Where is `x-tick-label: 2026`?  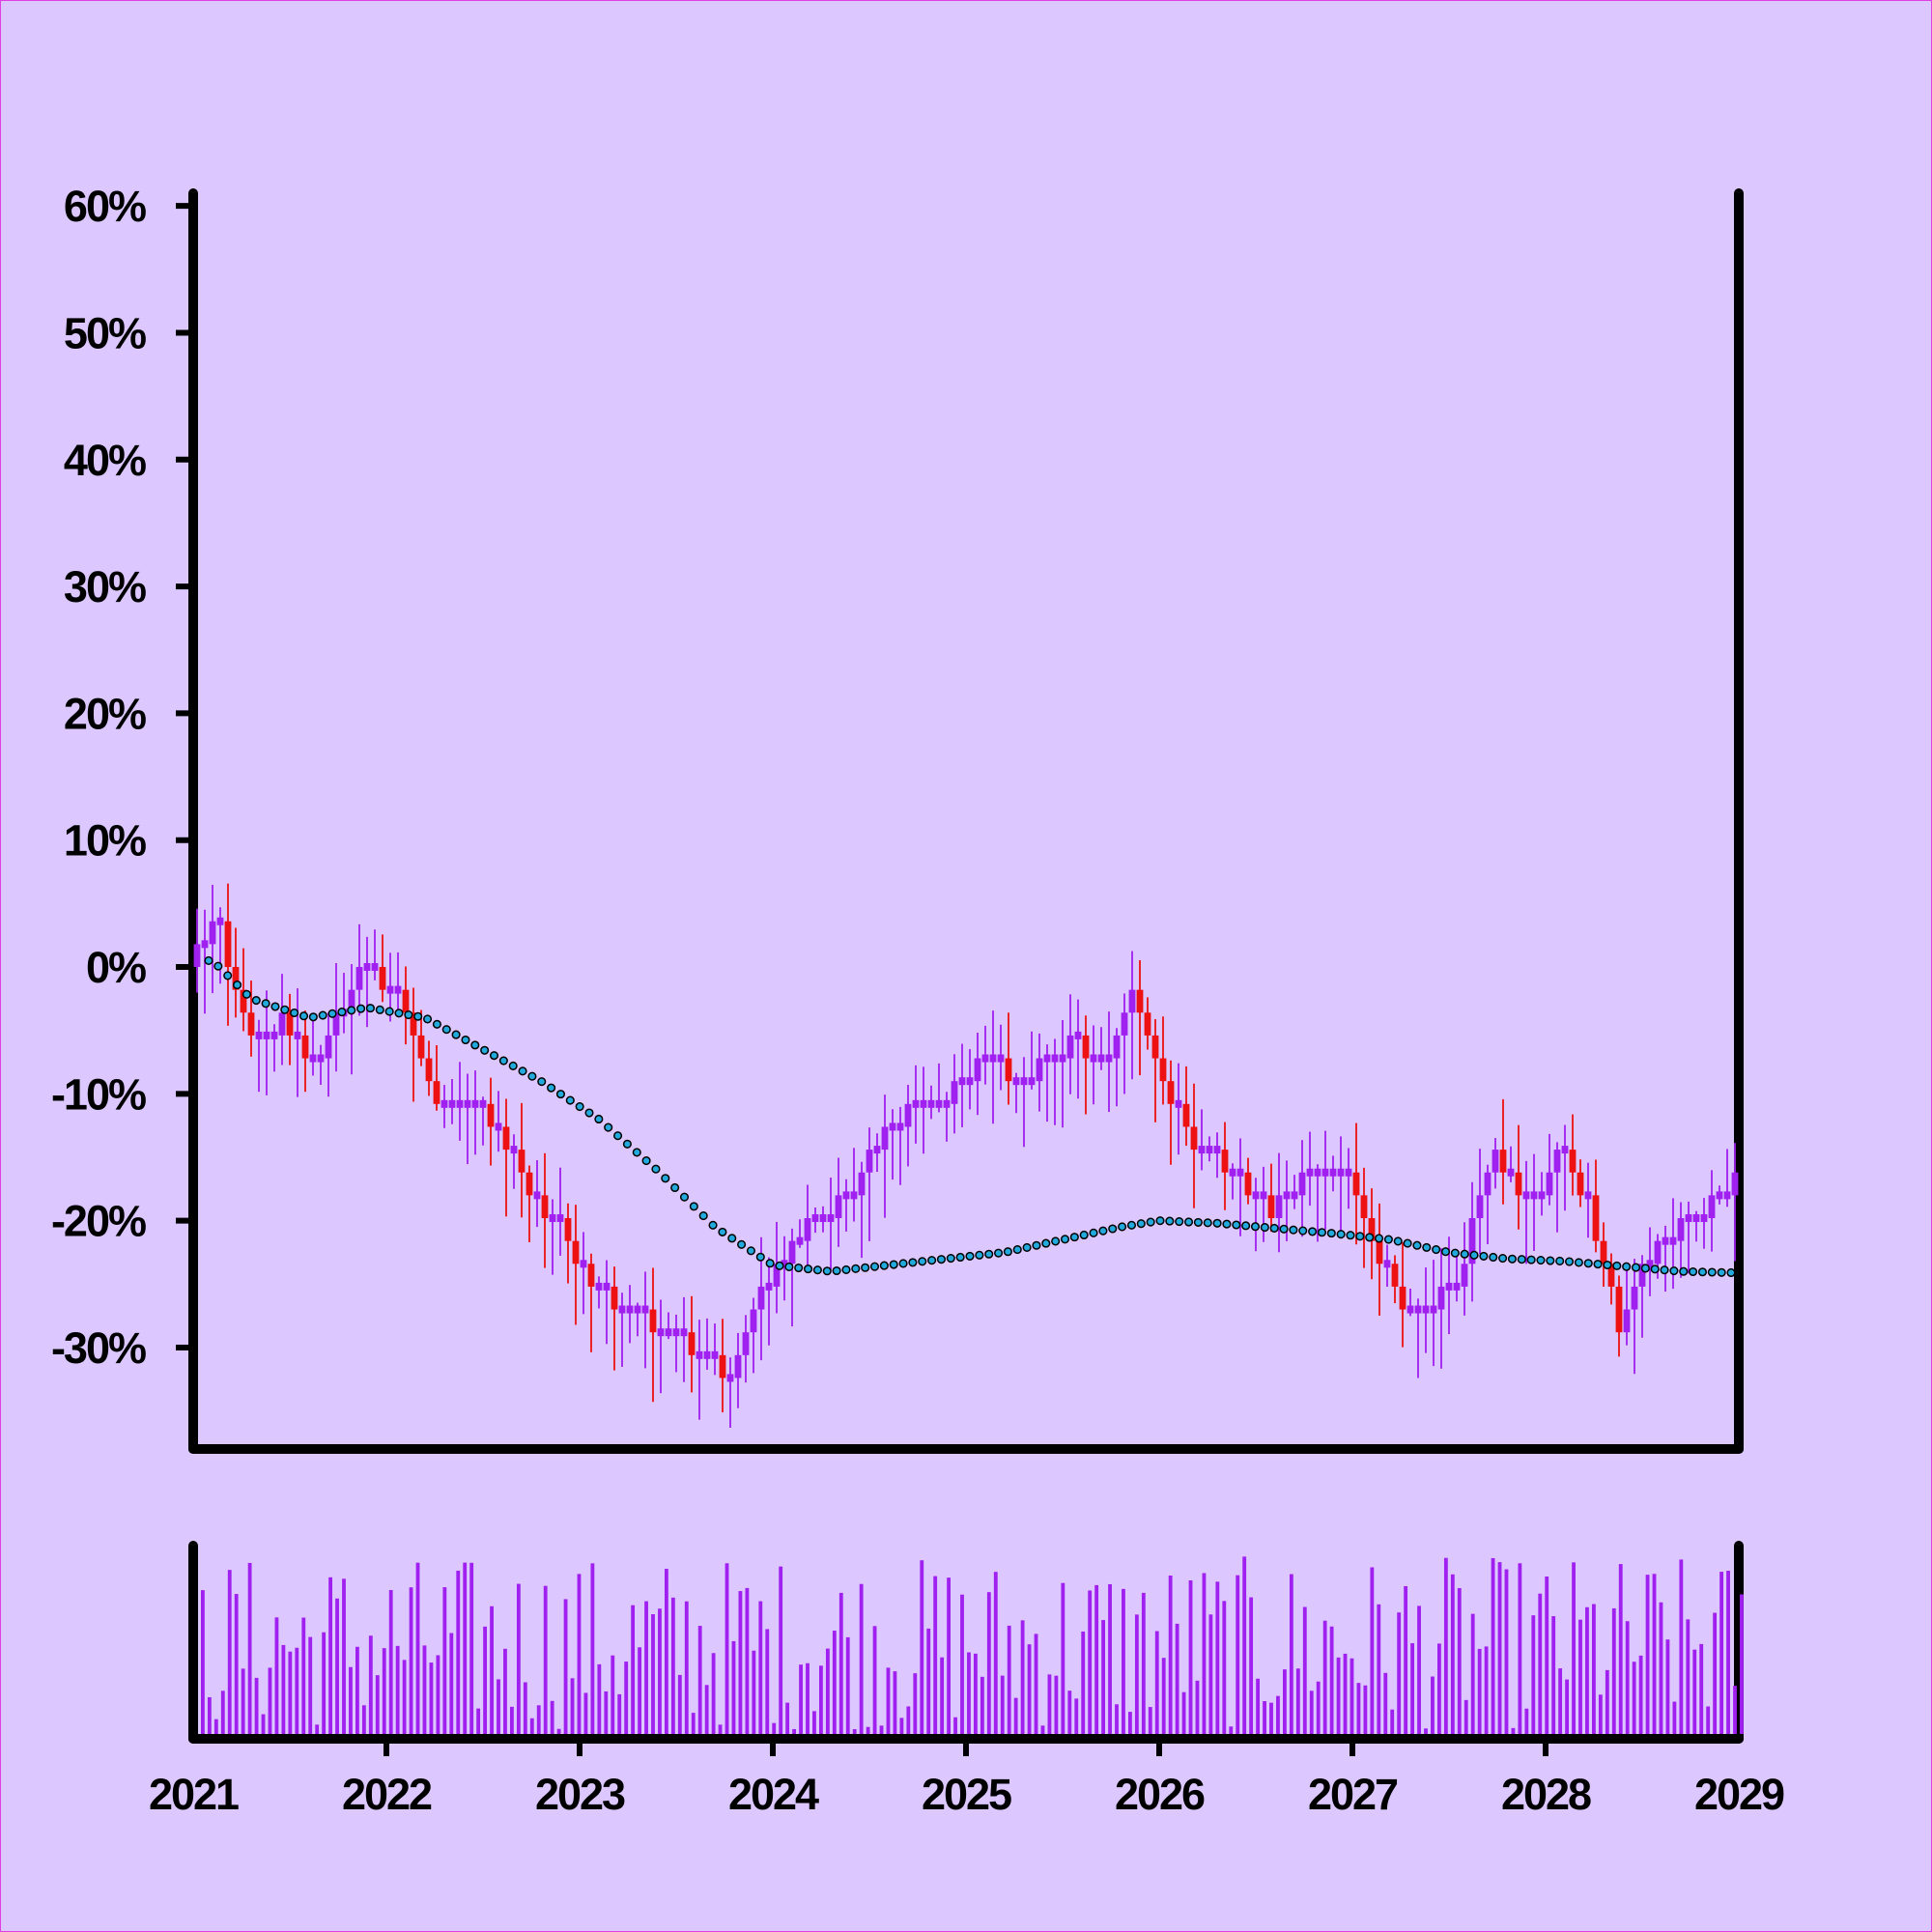
x-tick-label: 2026 is located at coordinates (1160, 1794).